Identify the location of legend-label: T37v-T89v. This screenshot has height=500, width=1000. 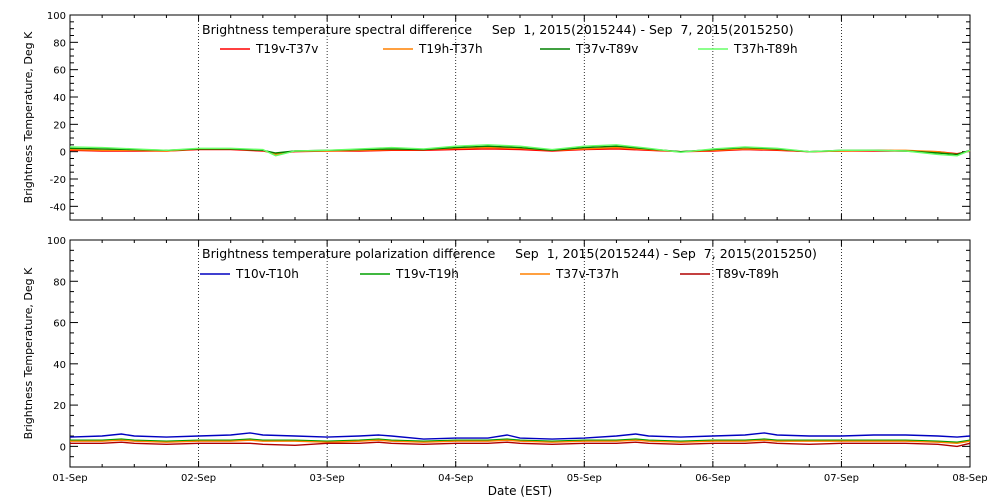
(606, 49).